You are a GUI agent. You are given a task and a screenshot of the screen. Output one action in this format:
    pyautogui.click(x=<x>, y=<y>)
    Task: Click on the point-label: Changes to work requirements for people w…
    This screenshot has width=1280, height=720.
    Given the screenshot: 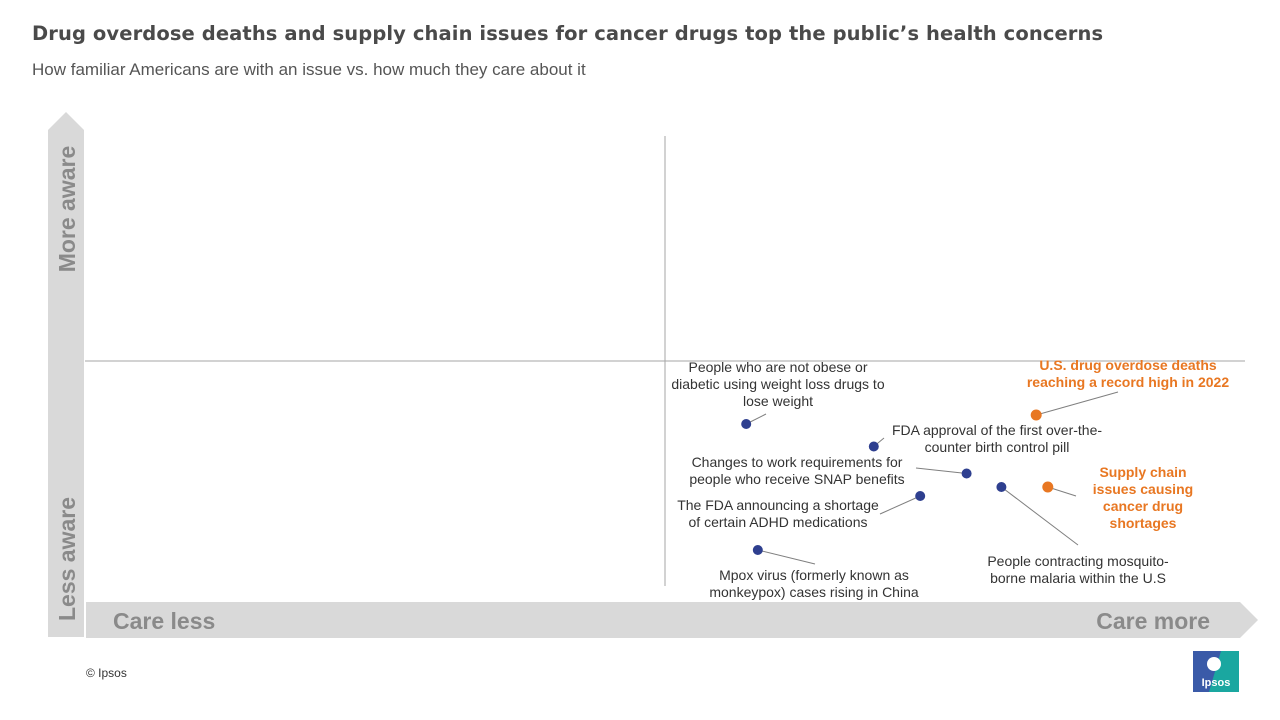 What is the action you would take?
    pyautogui.click(x=796, y=470)
    